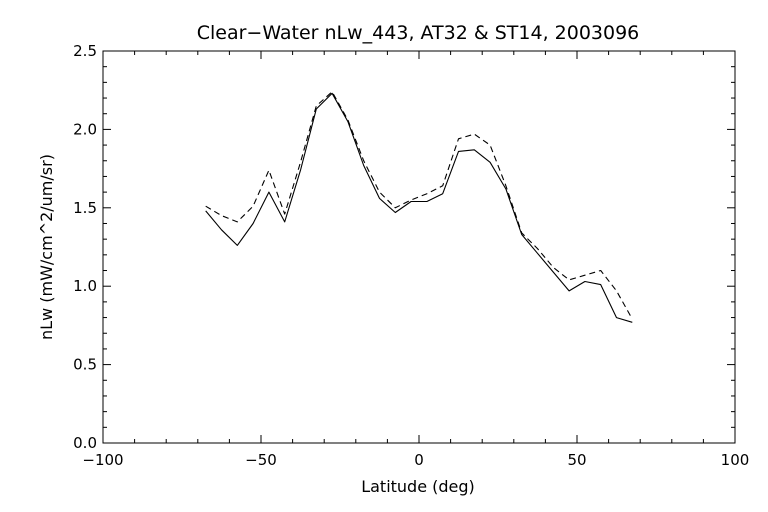 The image size is (768, 512). What do you see at coordinates (46, 247) in the screenshot?
I see `y-axis-label: nLw (mW/cm^2/um/sr)` at bounding box center [46, 247].